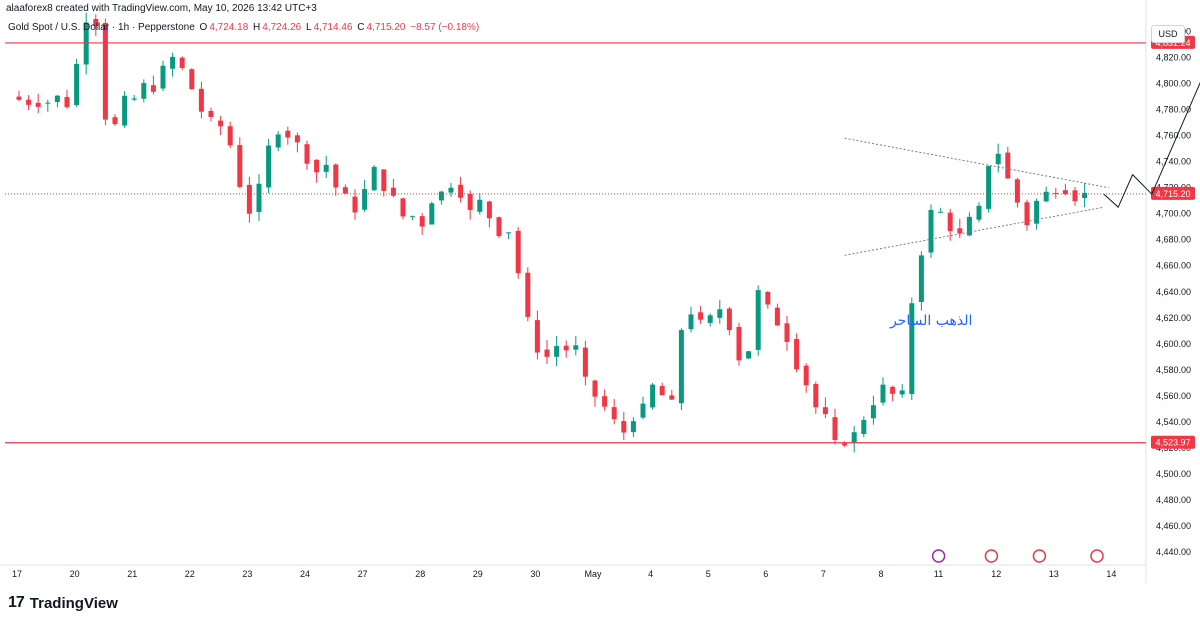 The image size is (1200, 622). Describe the element at coordinates (1173, 552) in the screenshot. I see `y-tick-label: 4,440.00` at that location.